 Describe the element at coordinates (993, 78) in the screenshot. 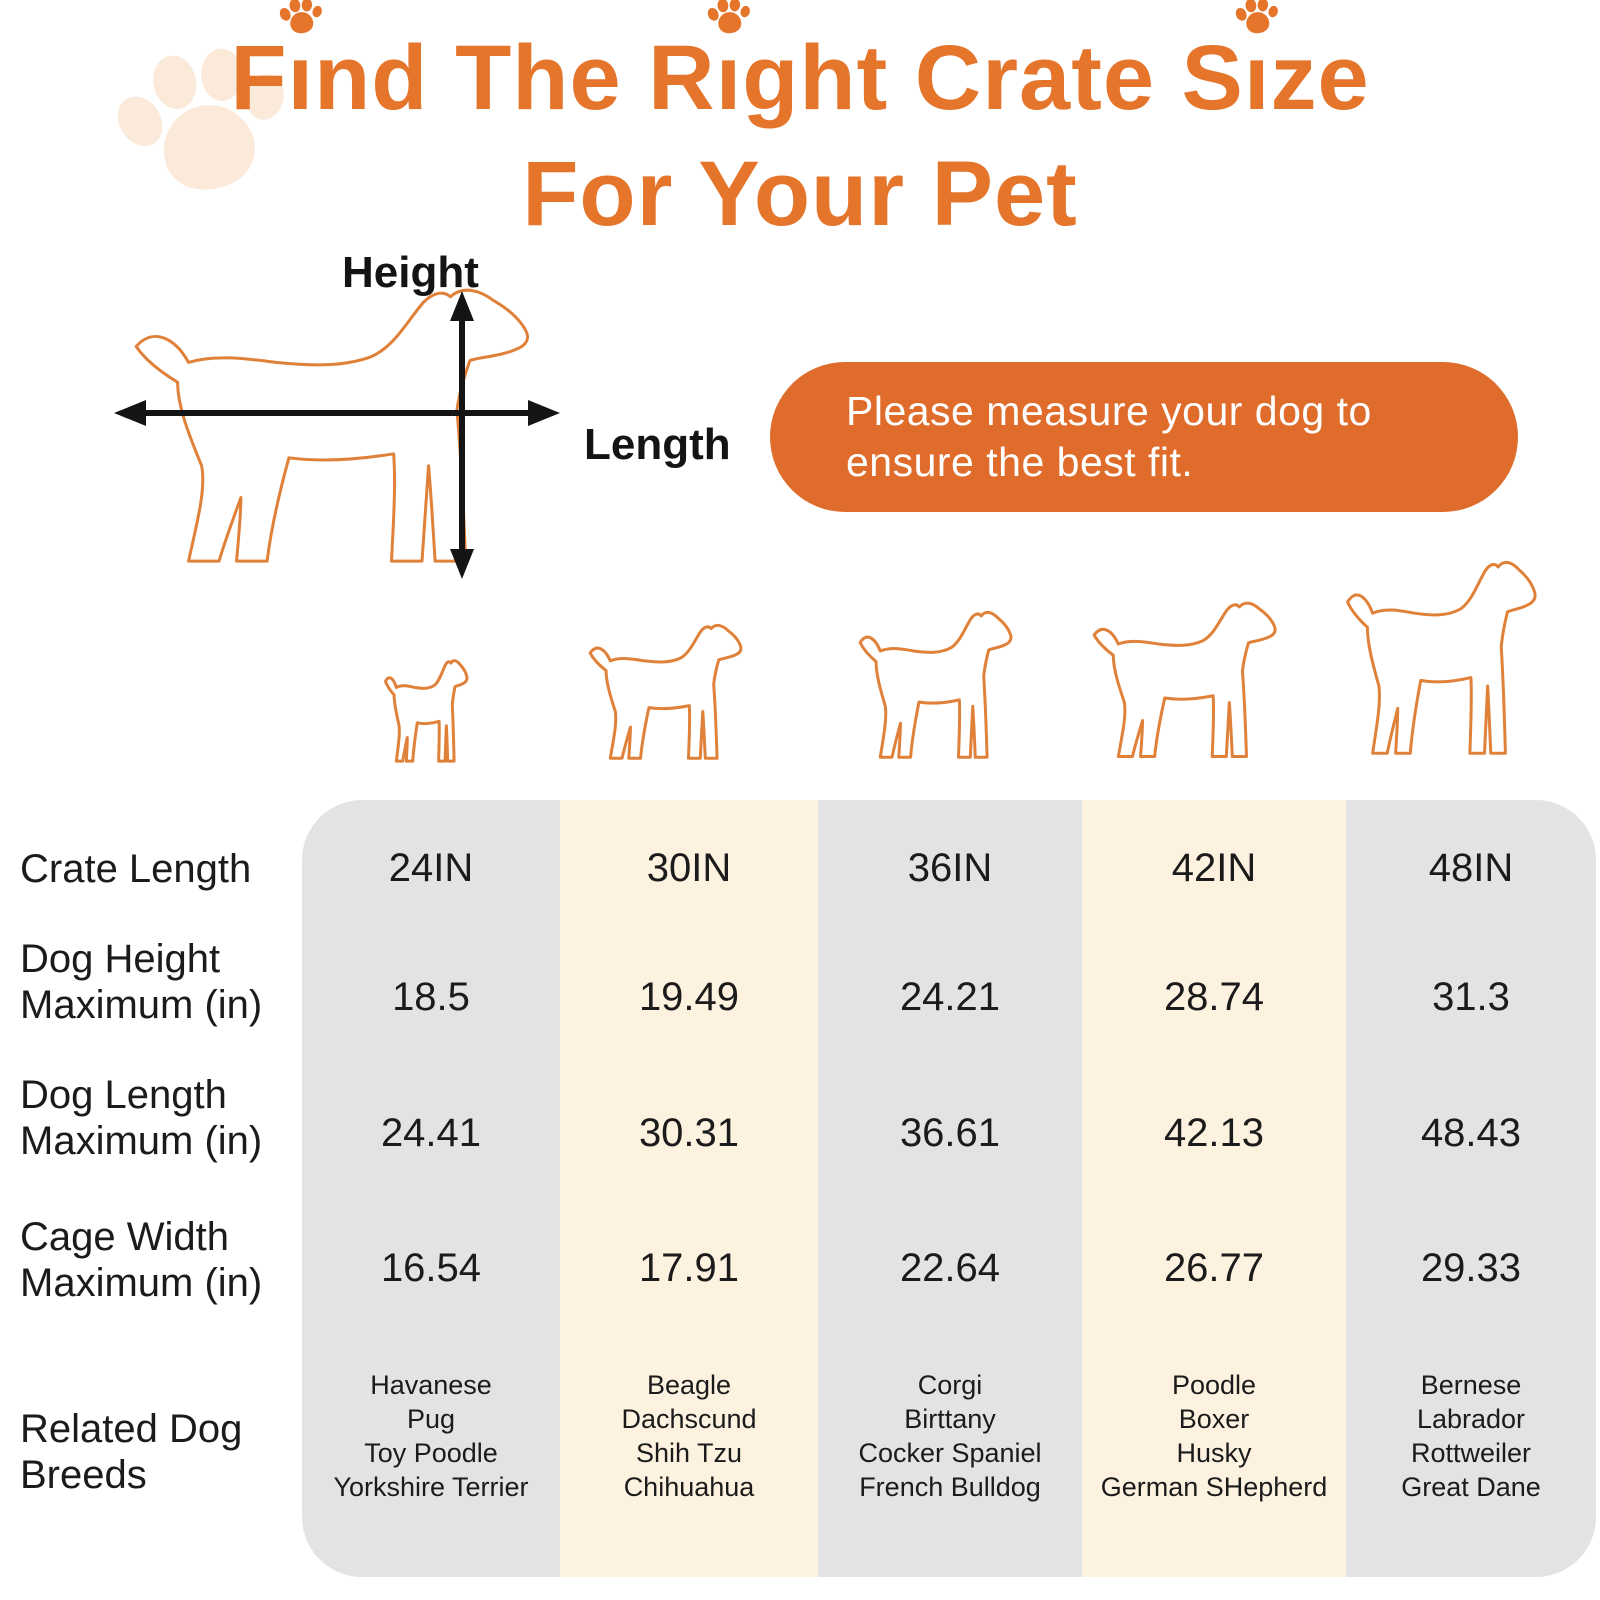

I see `title-text: ght Crate S` at that location.